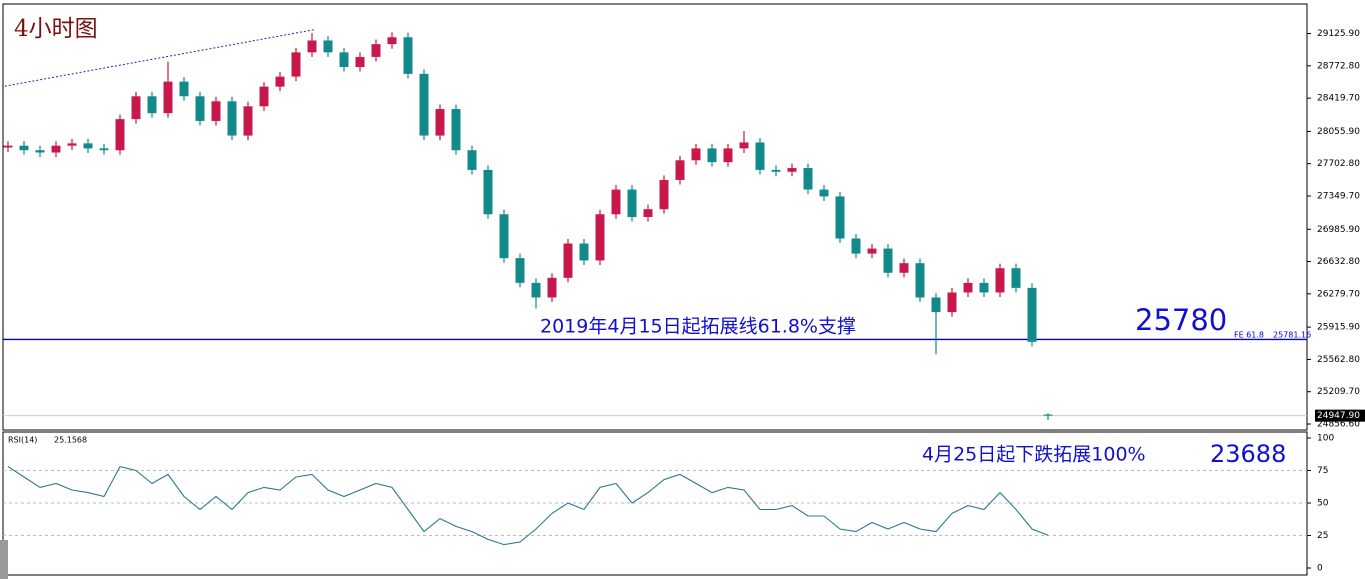 Image resolution: width=1365 pixels, height=579 pixels. Describe the element at coordinates (1292, 335) in the screenshot. I see `level-value: 25781.16` at that location.